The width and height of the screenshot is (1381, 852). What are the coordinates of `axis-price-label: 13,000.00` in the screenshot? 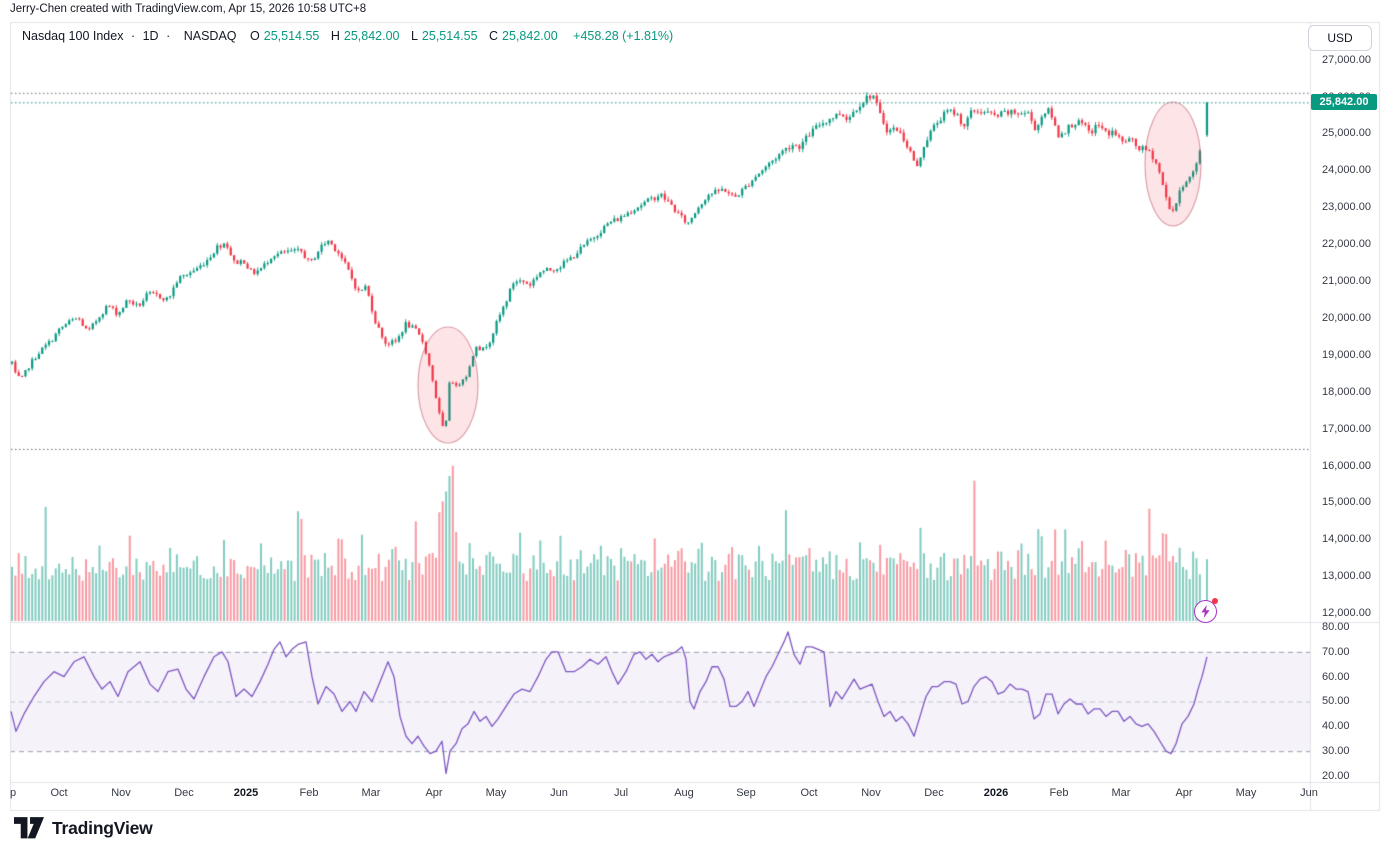 It's located at (1346, 576).